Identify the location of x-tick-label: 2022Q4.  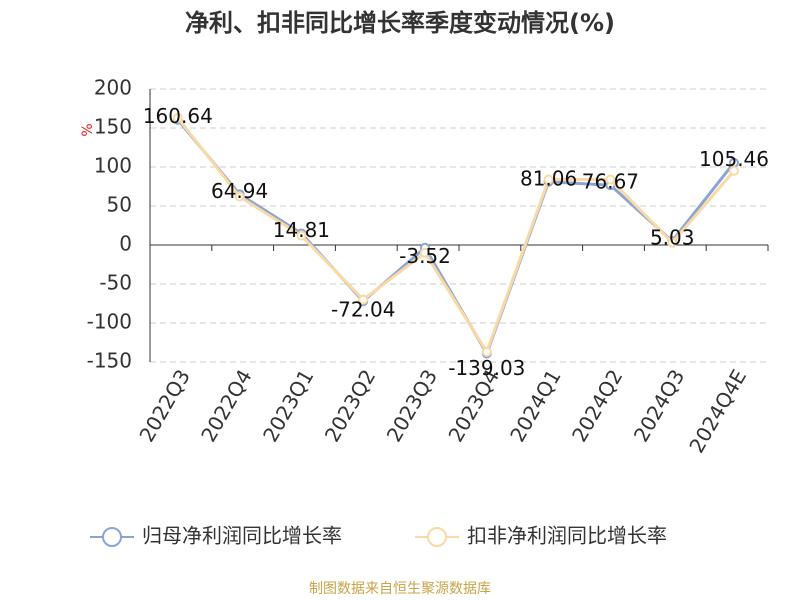
(226, 405).